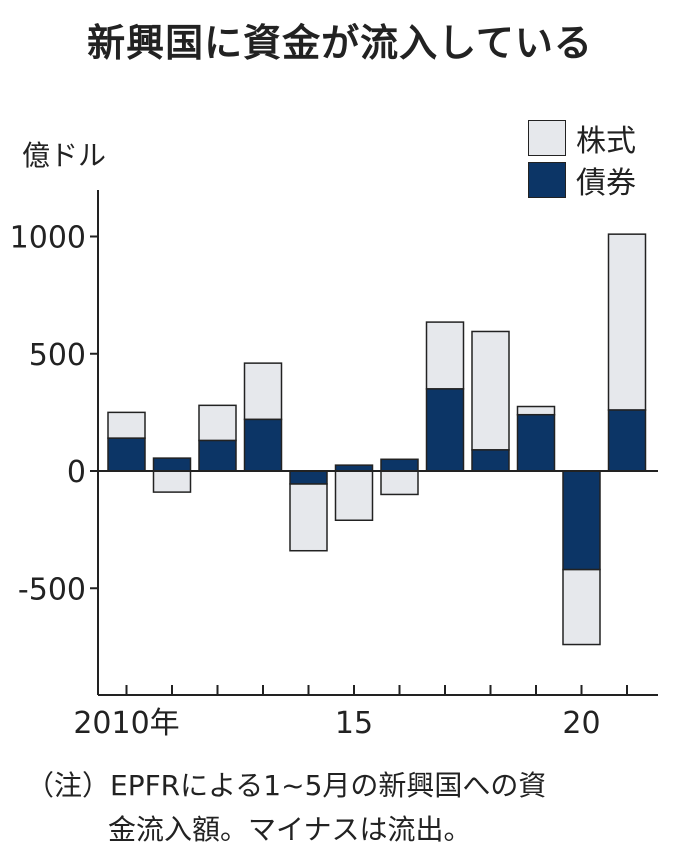 This screenshot has width=680, height=862. I want to click on y-axis-unit-label: 億ドル, so click(64, 155).